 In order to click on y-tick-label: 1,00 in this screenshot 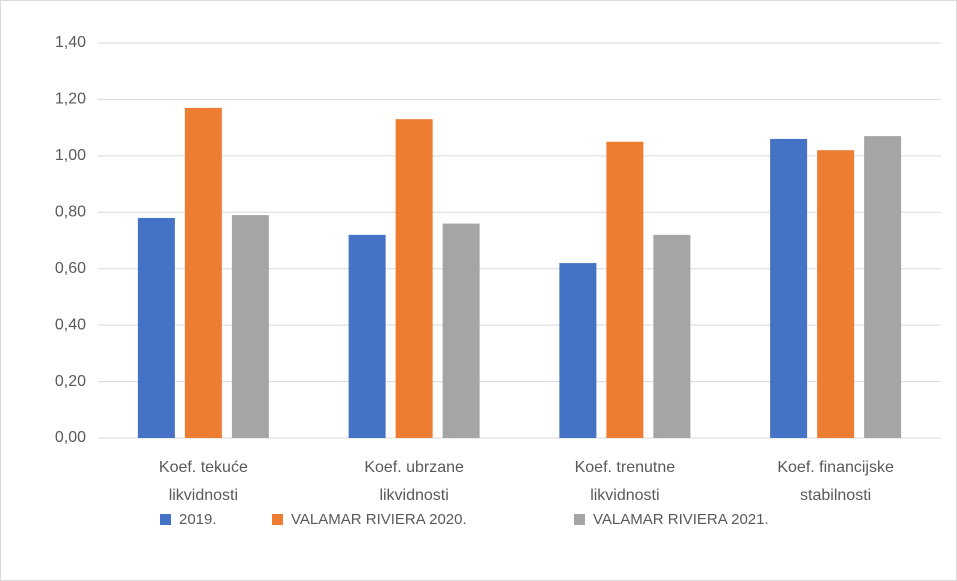, I will do `click(70, 155)`.